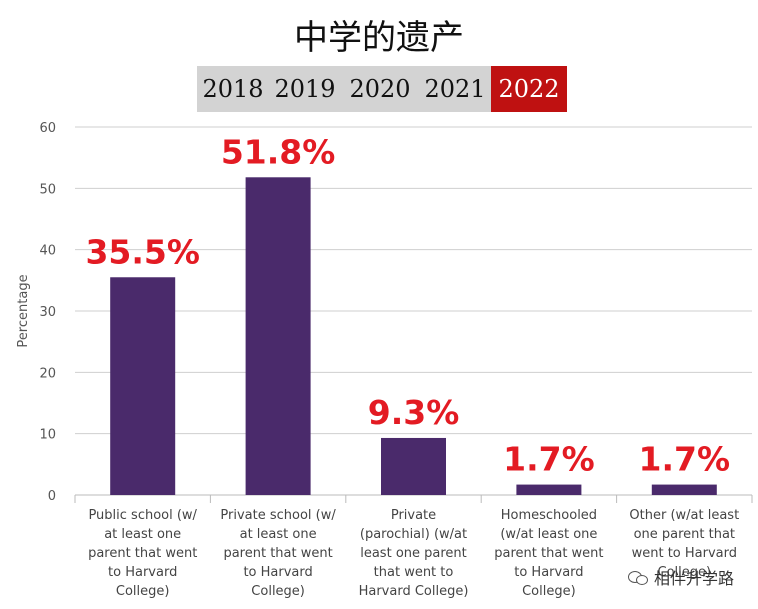 The height and width of the screenshot is (609, 758). Describe the element at coordinates (637, 577) in the screenshot. I see `wechat-icon` at that location.